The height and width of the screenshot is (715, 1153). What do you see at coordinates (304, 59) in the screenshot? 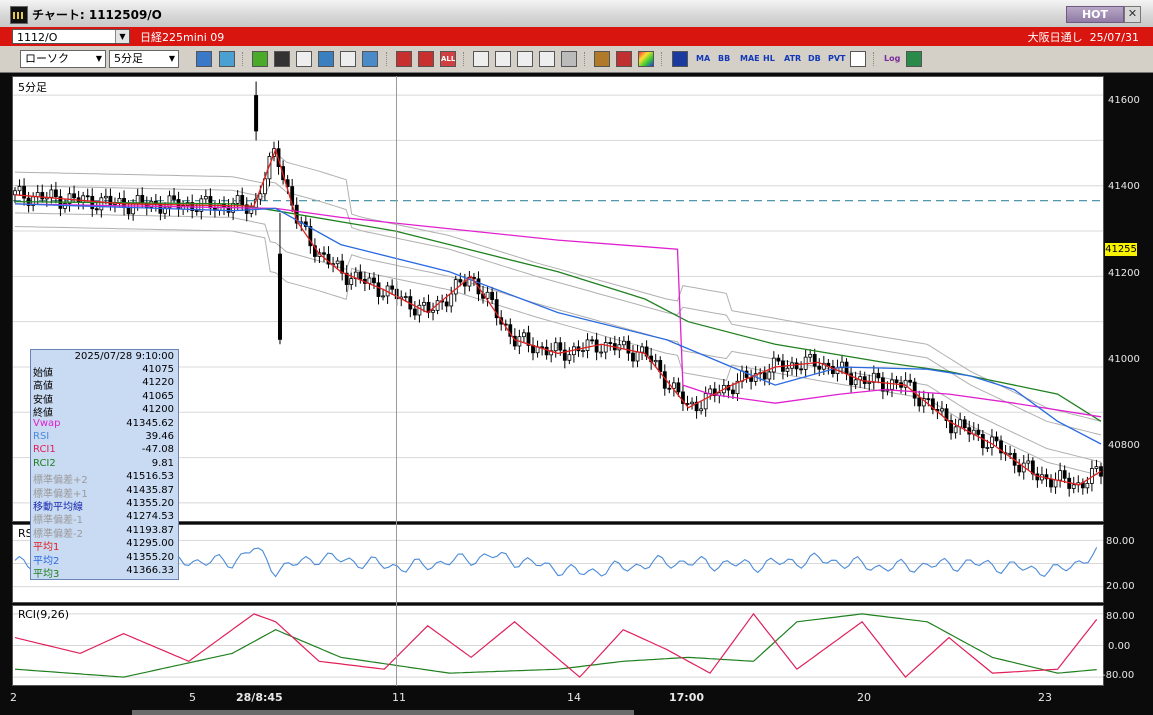
I see `cursor-icon` at bounding box center [304, 59].